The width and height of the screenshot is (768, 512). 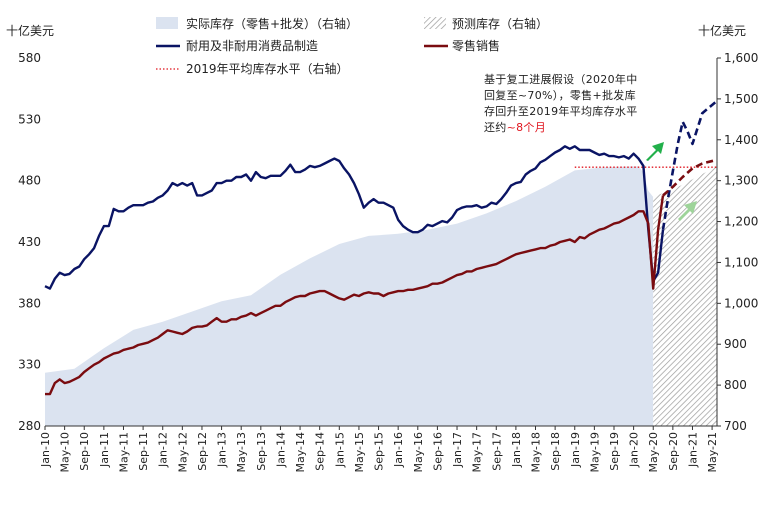 I want to click on x-tick-label: May-17, so click(x=477, y=452).